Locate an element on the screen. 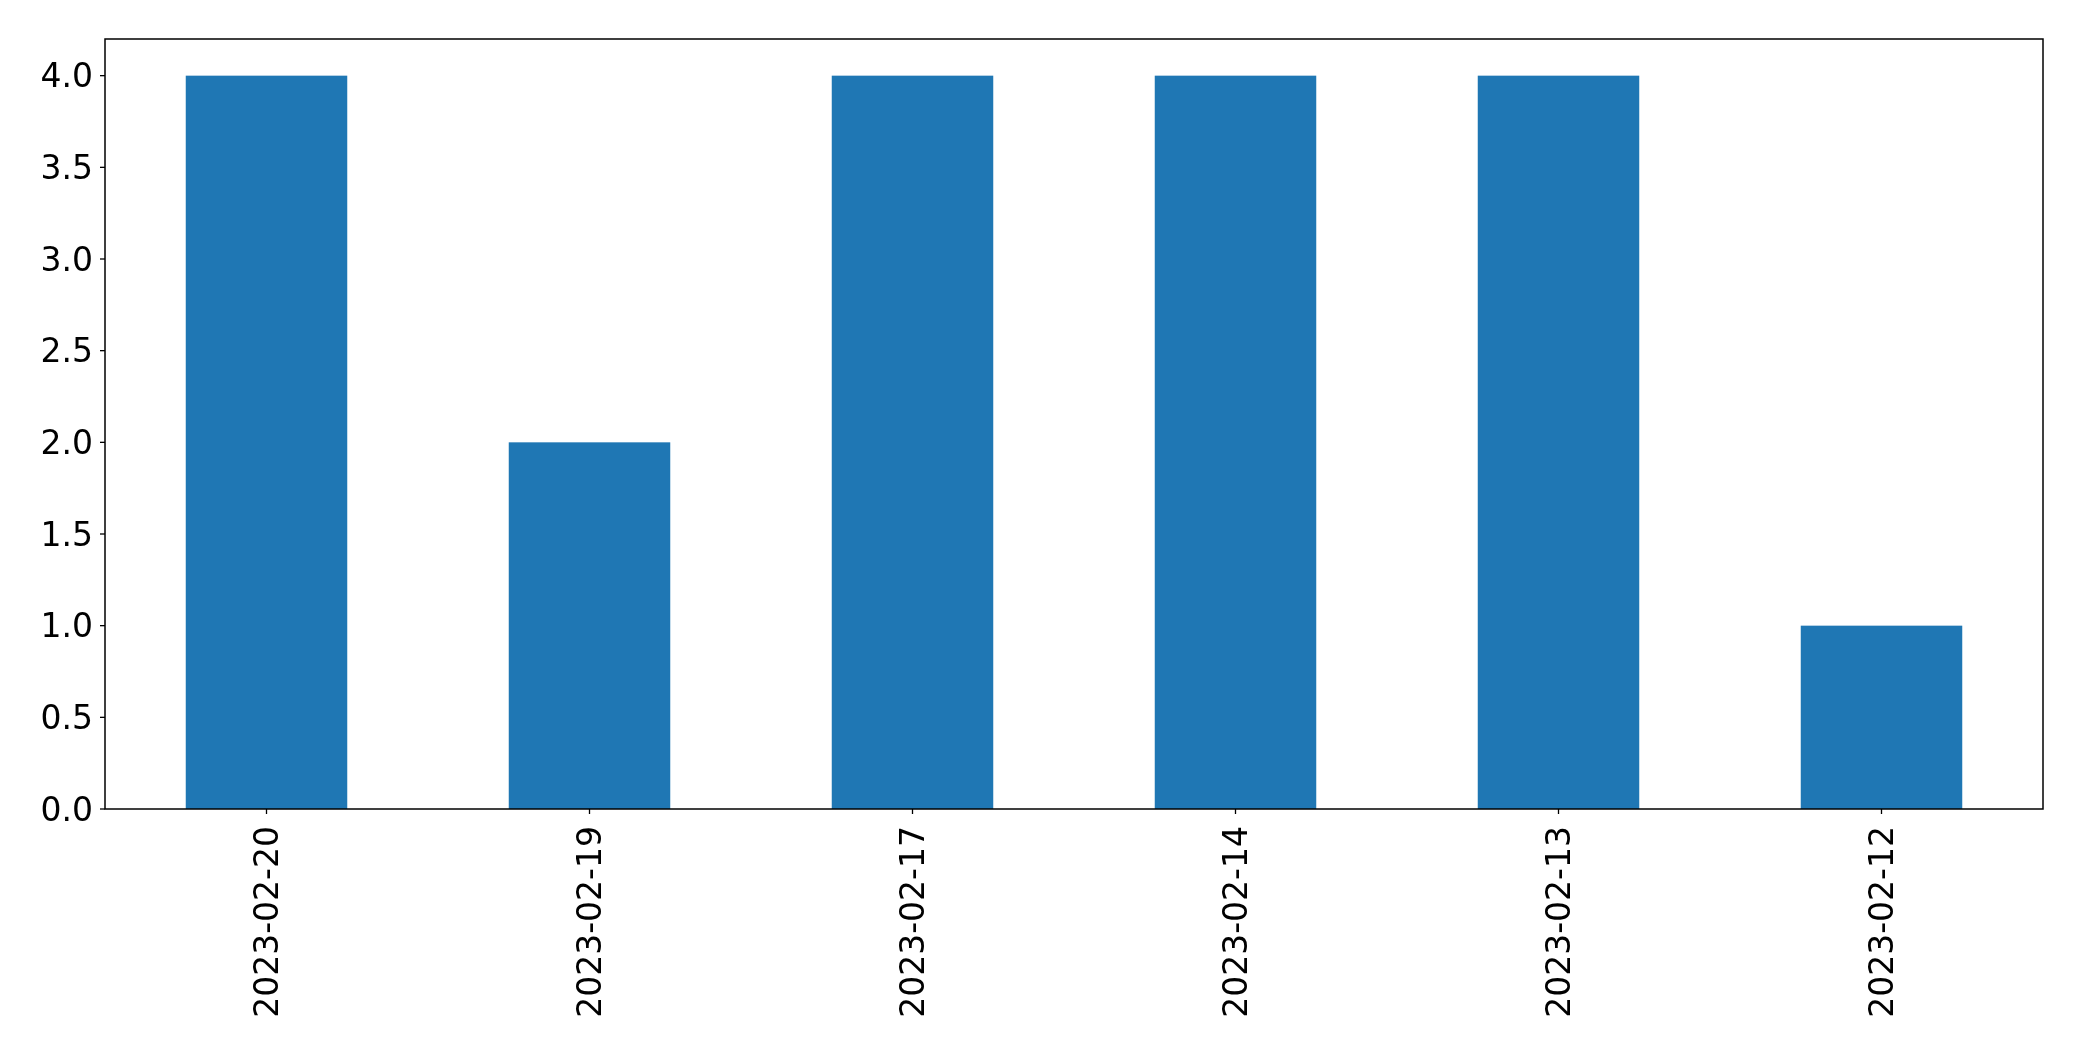  x-tick-label: 2023-02-14 is located at coordinates (1236, 922).